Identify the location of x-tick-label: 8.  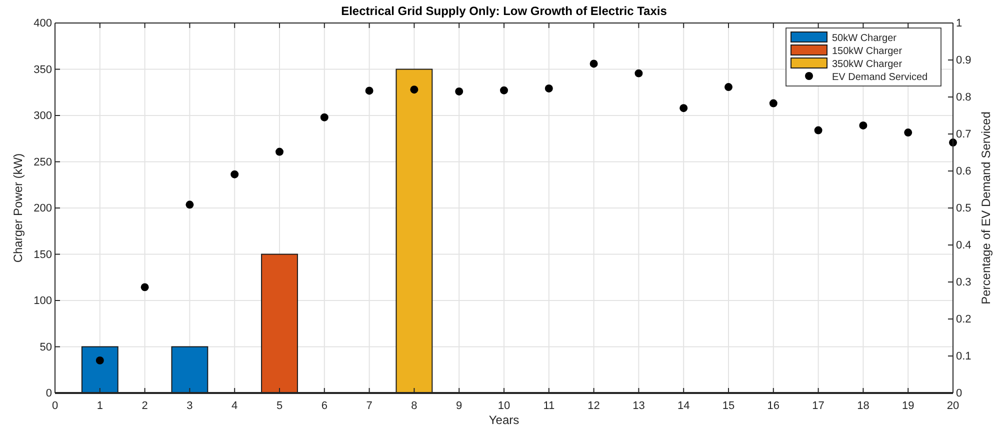
(414, 406).